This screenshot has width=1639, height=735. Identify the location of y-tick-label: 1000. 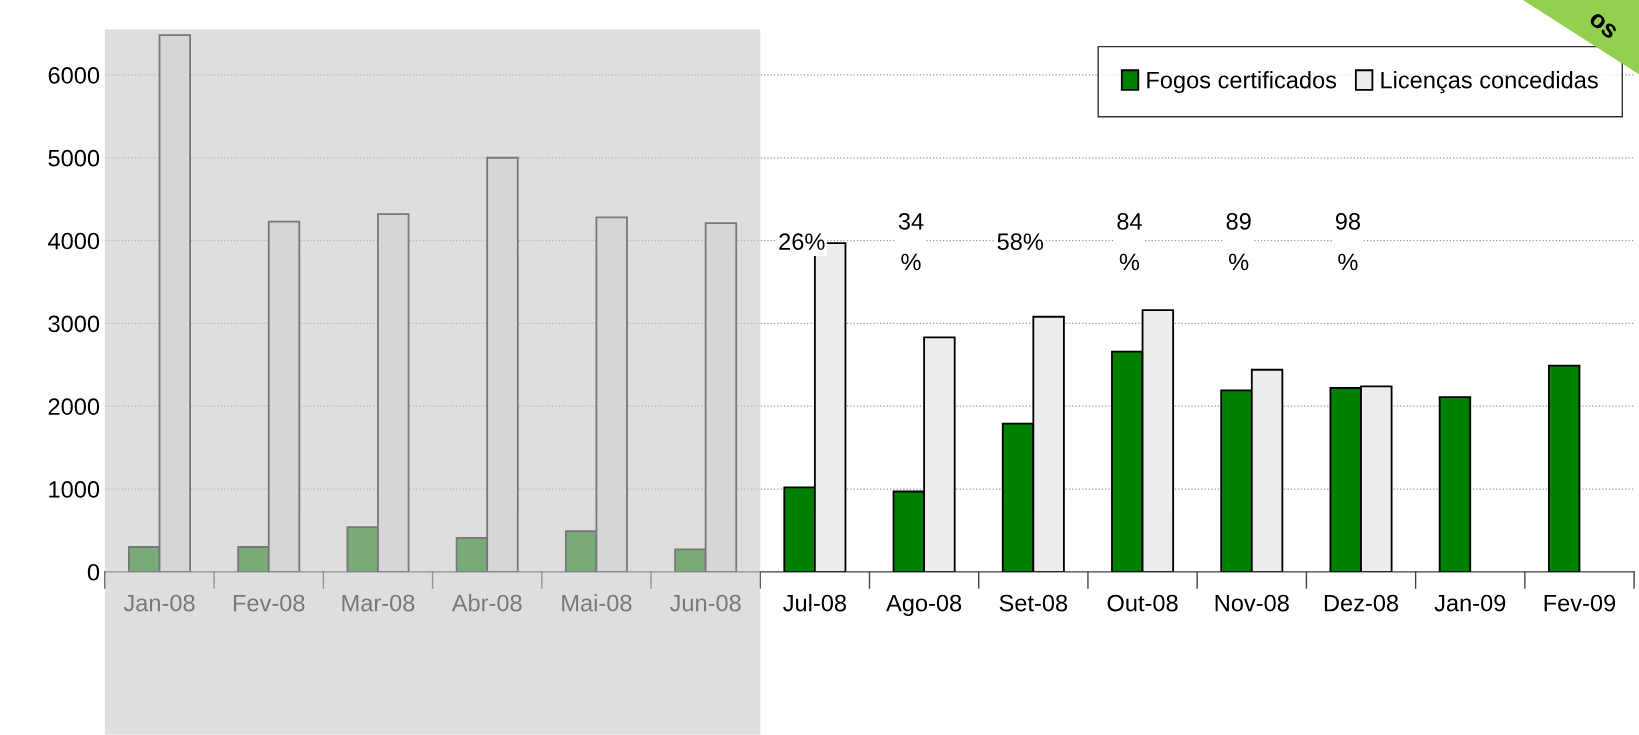
(74, 489).